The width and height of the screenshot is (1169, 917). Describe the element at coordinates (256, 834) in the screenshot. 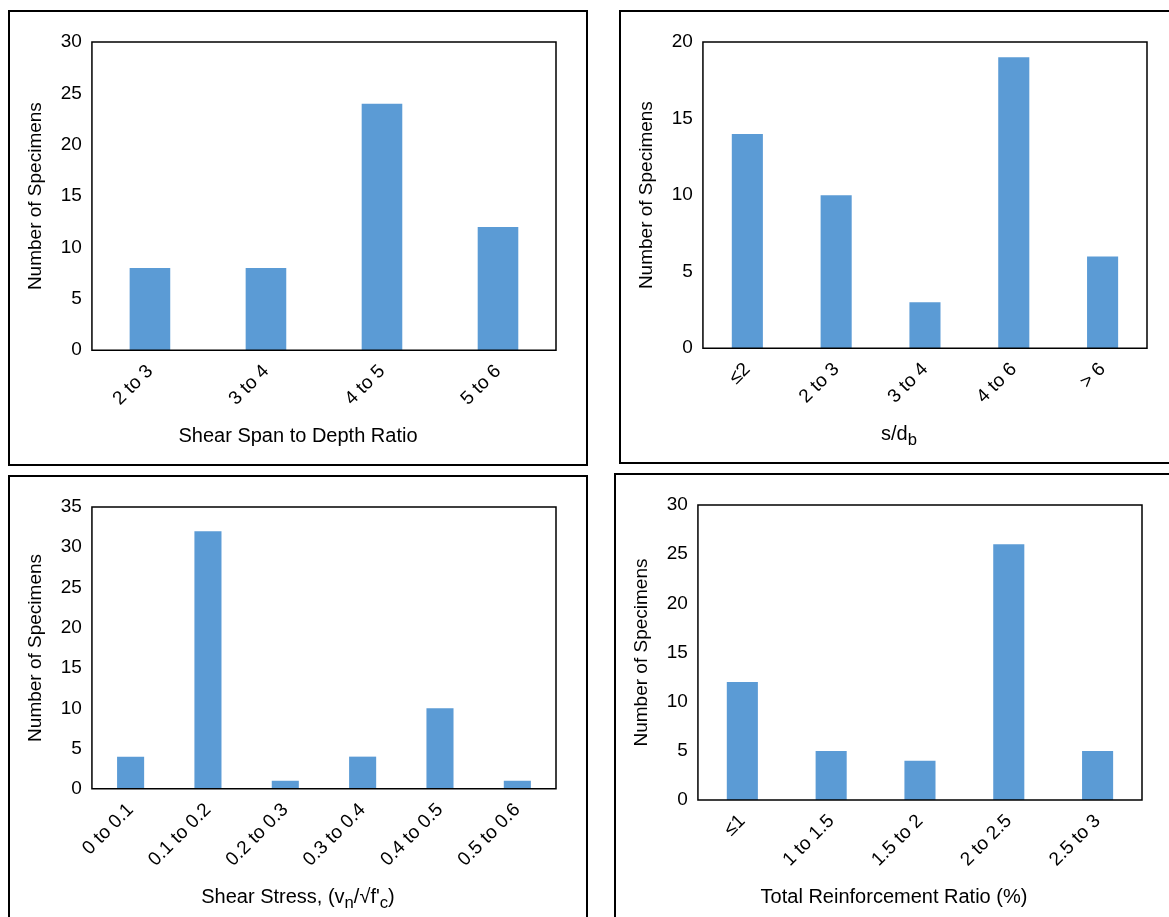

I see `x-tick-label: 0.2 to 0.3` at that location.